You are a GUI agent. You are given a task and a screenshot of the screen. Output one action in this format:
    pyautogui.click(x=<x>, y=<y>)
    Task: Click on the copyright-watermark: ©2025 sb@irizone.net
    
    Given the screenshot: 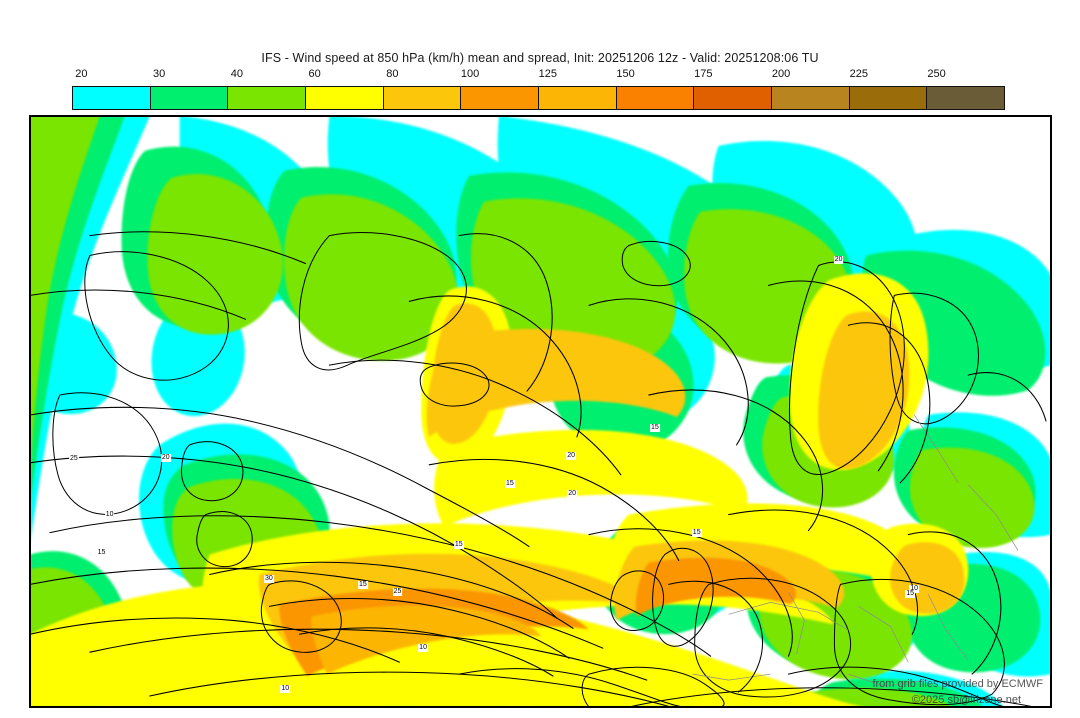 What is the action you would take?
    pyautogui.click(x=966, y=700)
    